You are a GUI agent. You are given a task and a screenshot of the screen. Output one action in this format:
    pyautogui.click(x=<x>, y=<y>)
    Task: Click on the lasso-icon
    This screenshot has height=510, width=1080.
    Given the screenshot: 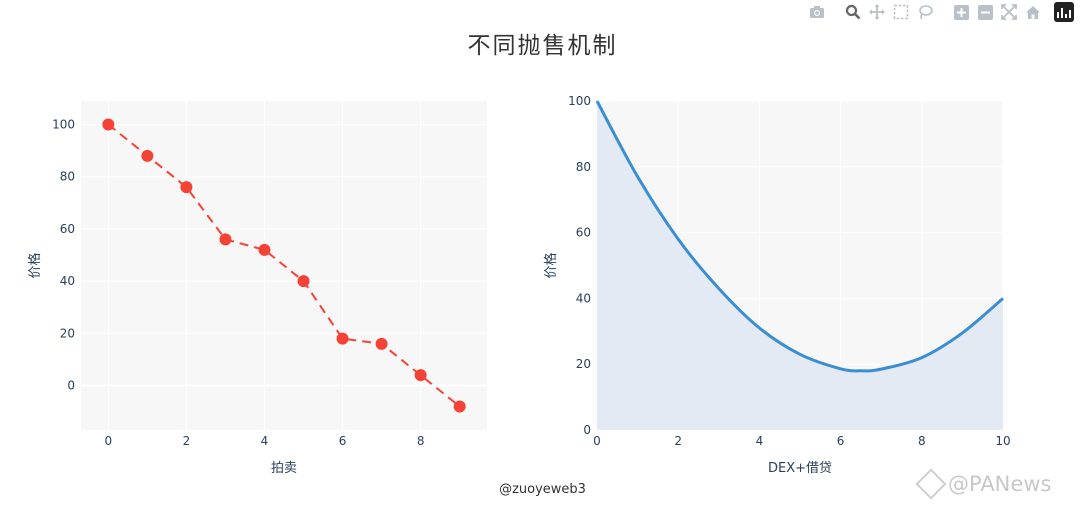 What is the action you would take?
    pyautogui.click(x=925, y=12)
    